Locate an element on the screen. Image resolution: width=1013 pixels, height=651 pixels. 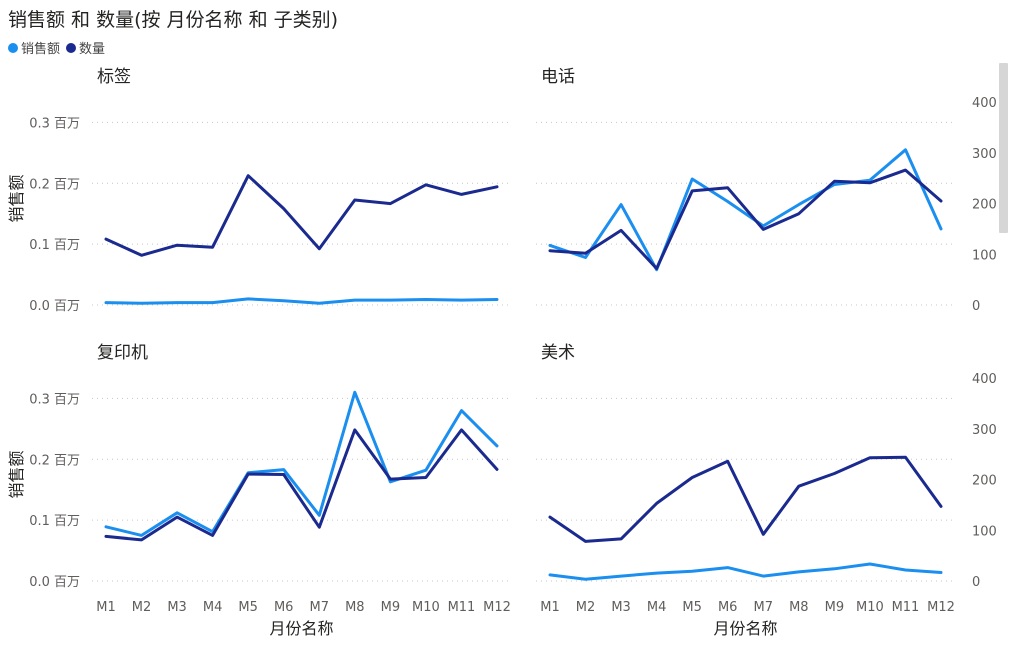
legend-label-sales: 销售额 is located at coordinates (41, 49).